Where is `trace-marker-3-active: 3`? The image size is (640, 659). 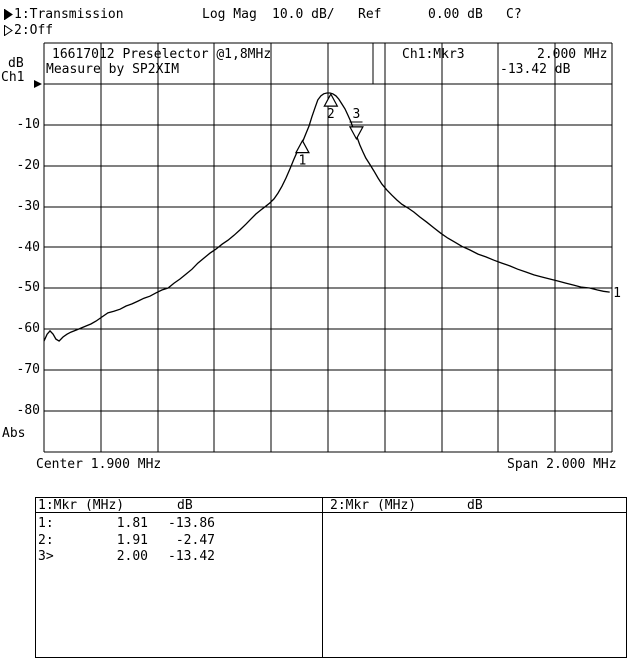 trace-marker-3-active: 3 is located at coordinates (356, 124).